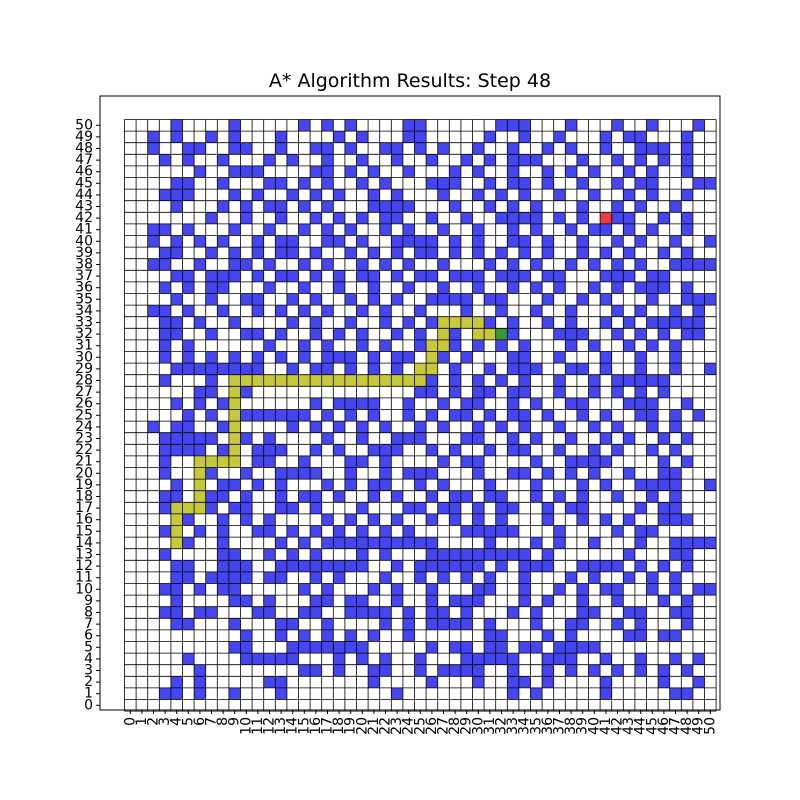 The image size is (800, 800). Describe the element at coordinates (84, 172) in the screenshot. I see `y-tick-label: 46` at that location.